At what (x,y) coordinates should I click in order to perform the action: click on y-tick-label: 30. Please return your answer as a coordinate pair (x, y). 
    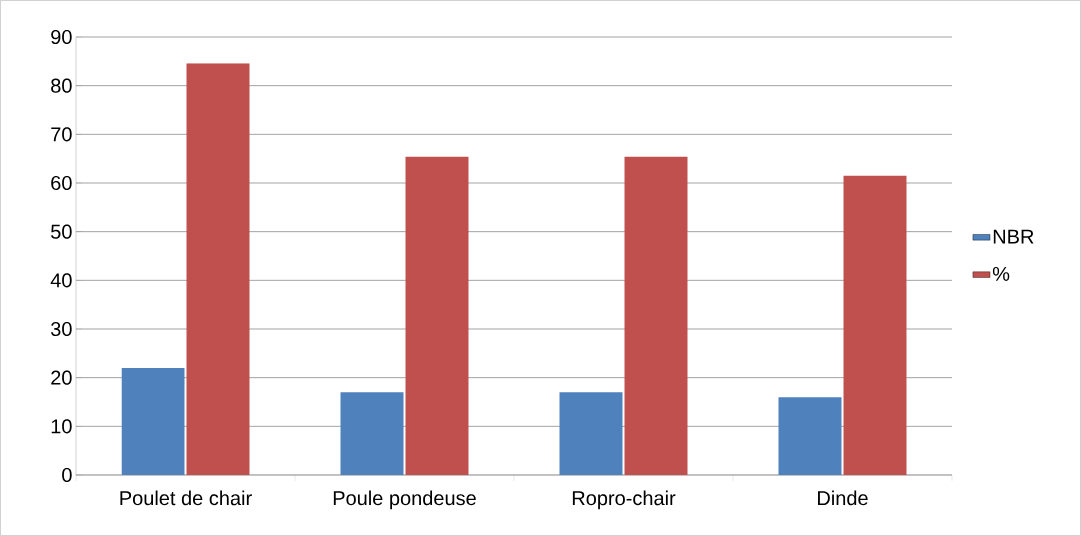
    Looking at the image, I should click on (61, 329).